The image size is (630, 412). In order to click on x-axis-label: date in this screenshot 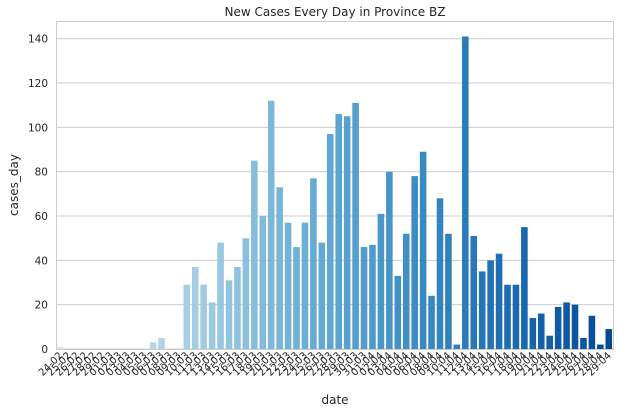, I will do `click(334, 400)`.